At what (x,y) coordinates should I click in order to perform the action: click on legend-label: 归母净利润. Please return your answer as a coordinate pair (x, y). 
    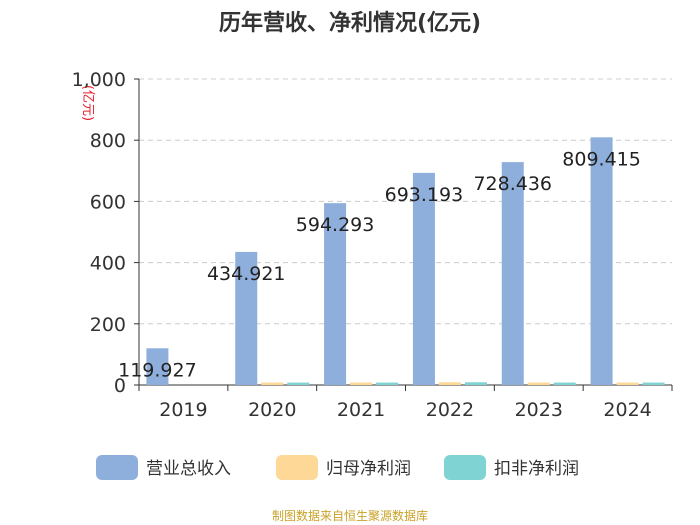
    Looking at the image, I should click on (368, 469).